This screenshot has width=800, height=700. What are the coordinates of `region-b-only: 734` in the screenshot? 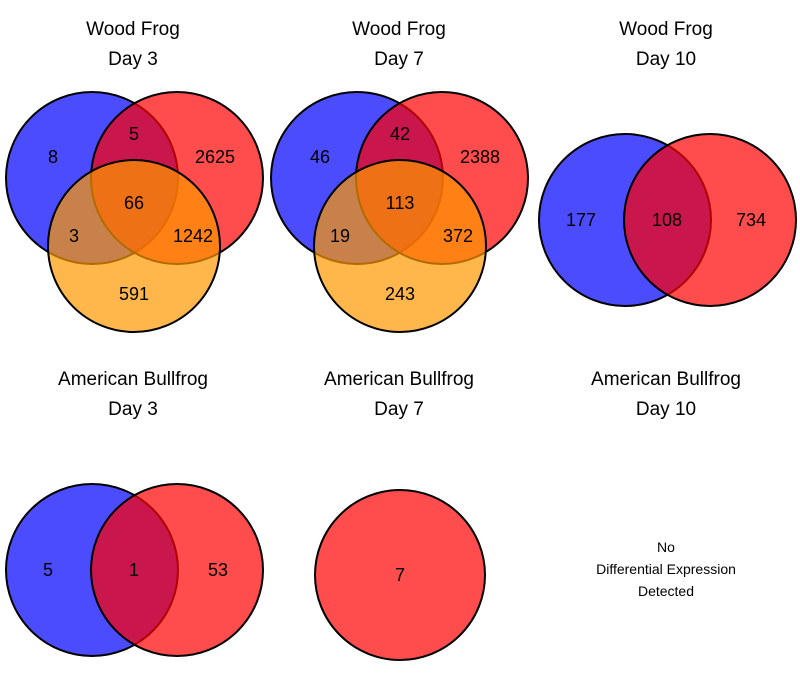 It's located at (751, 220).